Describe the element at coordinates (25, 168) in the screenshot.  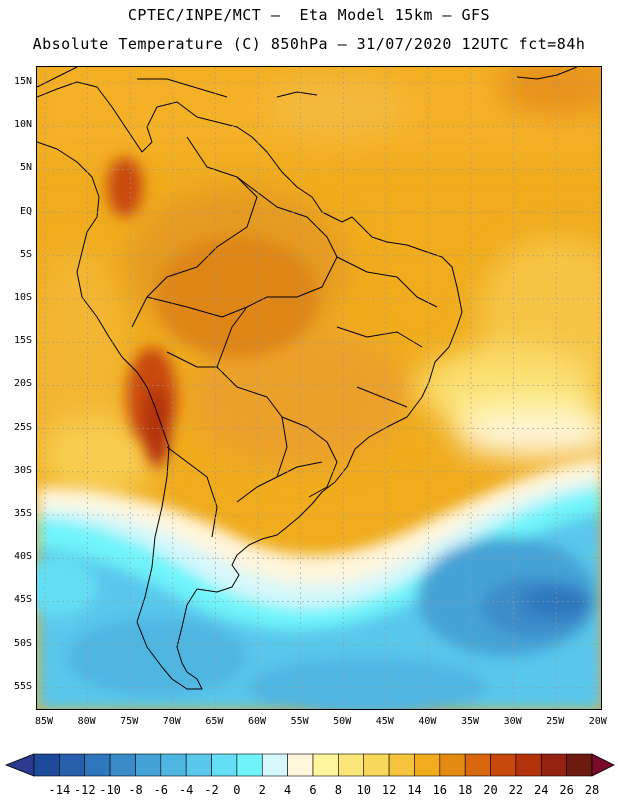
I see `latitude-label: 5N` at that location.